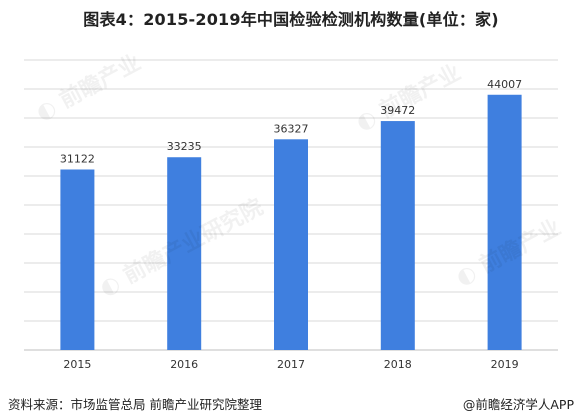 The width and height of the screenshot is (582, 418). I want to click on value-label-2015: 31122, so click(77, 158).